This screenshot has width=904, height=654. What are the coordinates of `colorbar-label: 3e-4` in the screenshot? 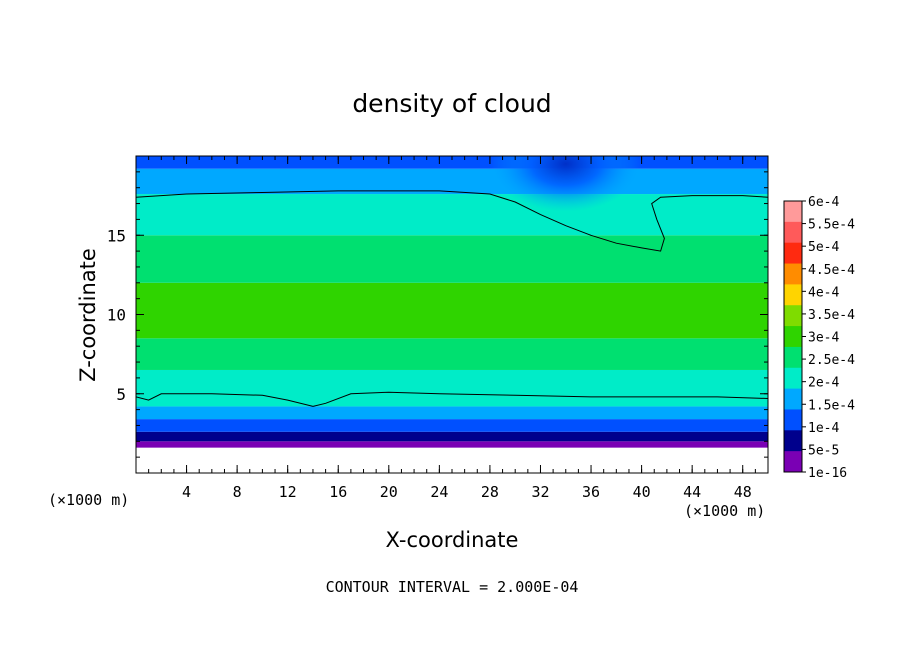 It's located at (823, 338).